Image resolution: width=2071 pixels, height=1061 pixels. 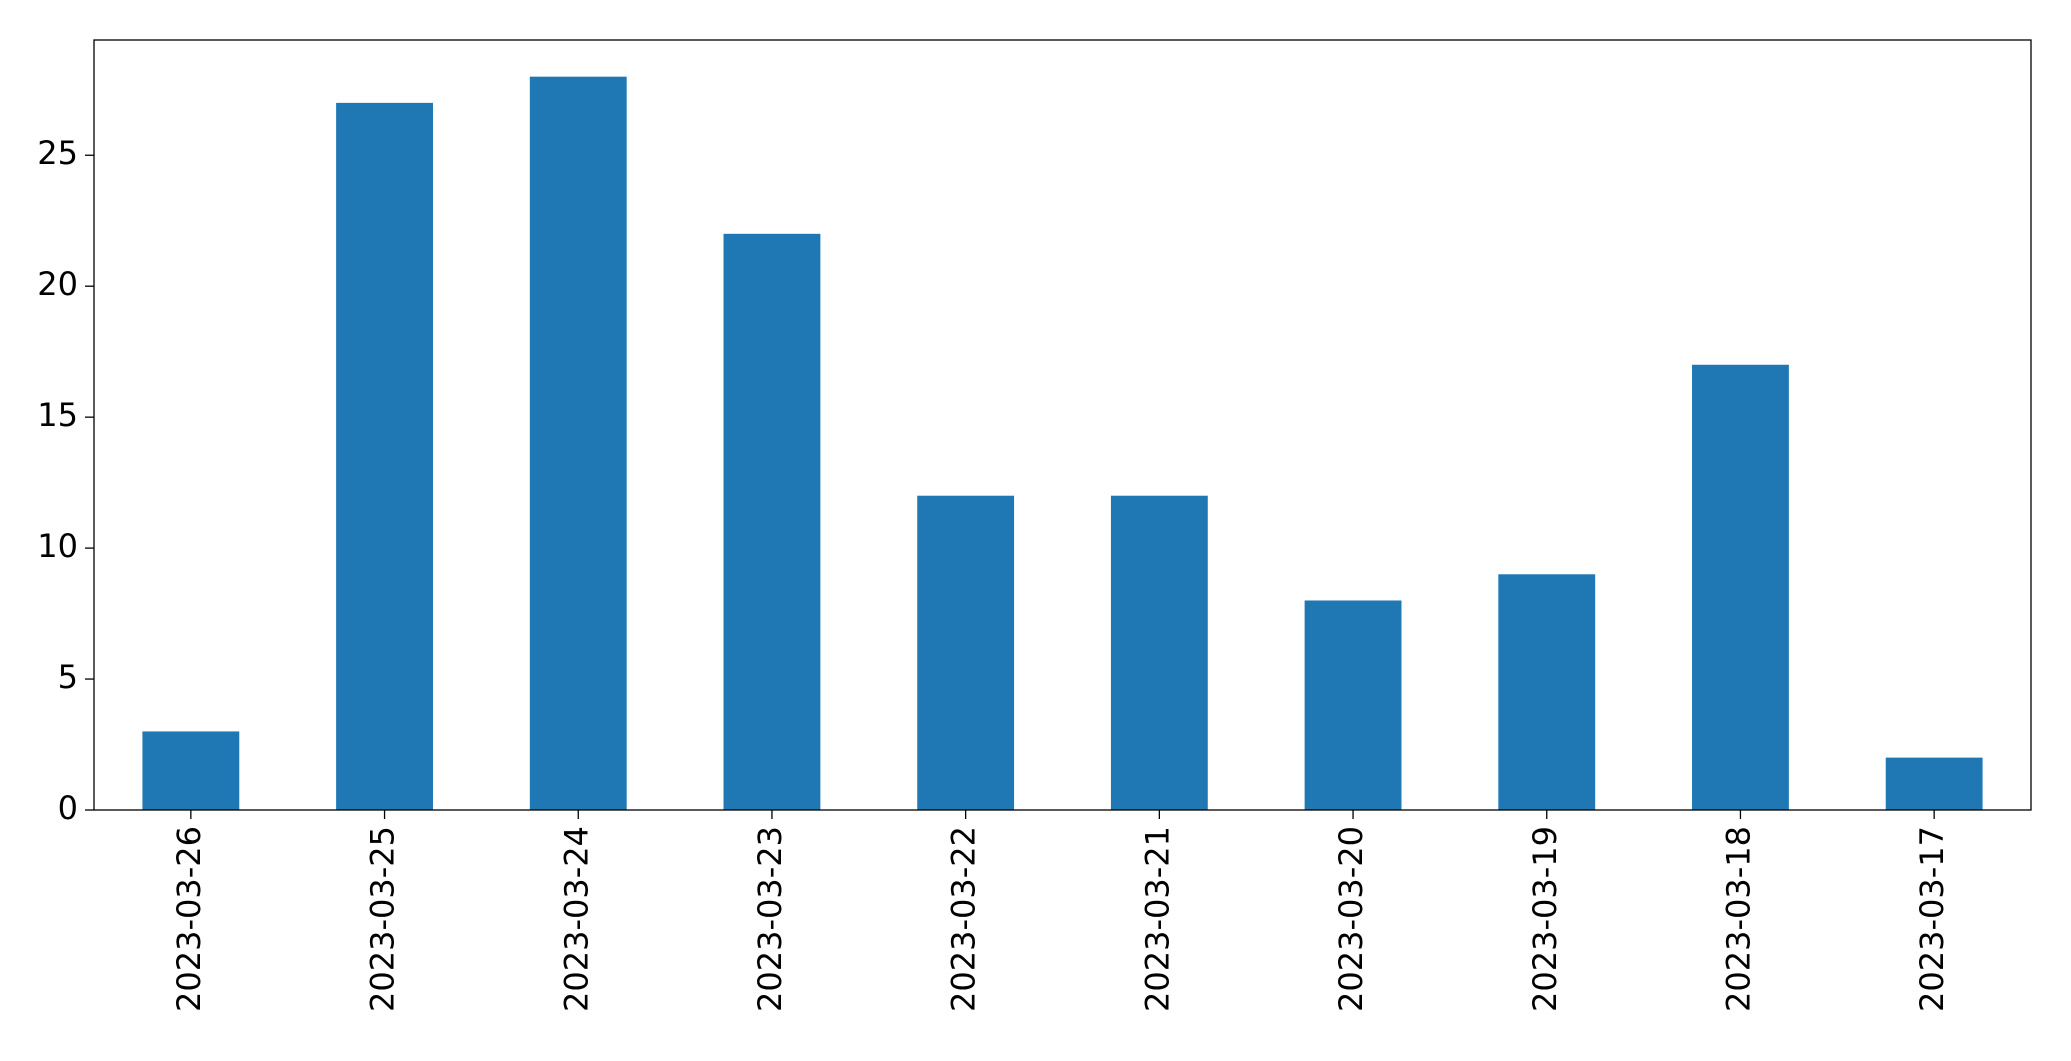 What do you see at coordinates (576, 919) in the screenshot?
I see `x-tick-label: 2023-03-24` at bounding box center [576, 919].